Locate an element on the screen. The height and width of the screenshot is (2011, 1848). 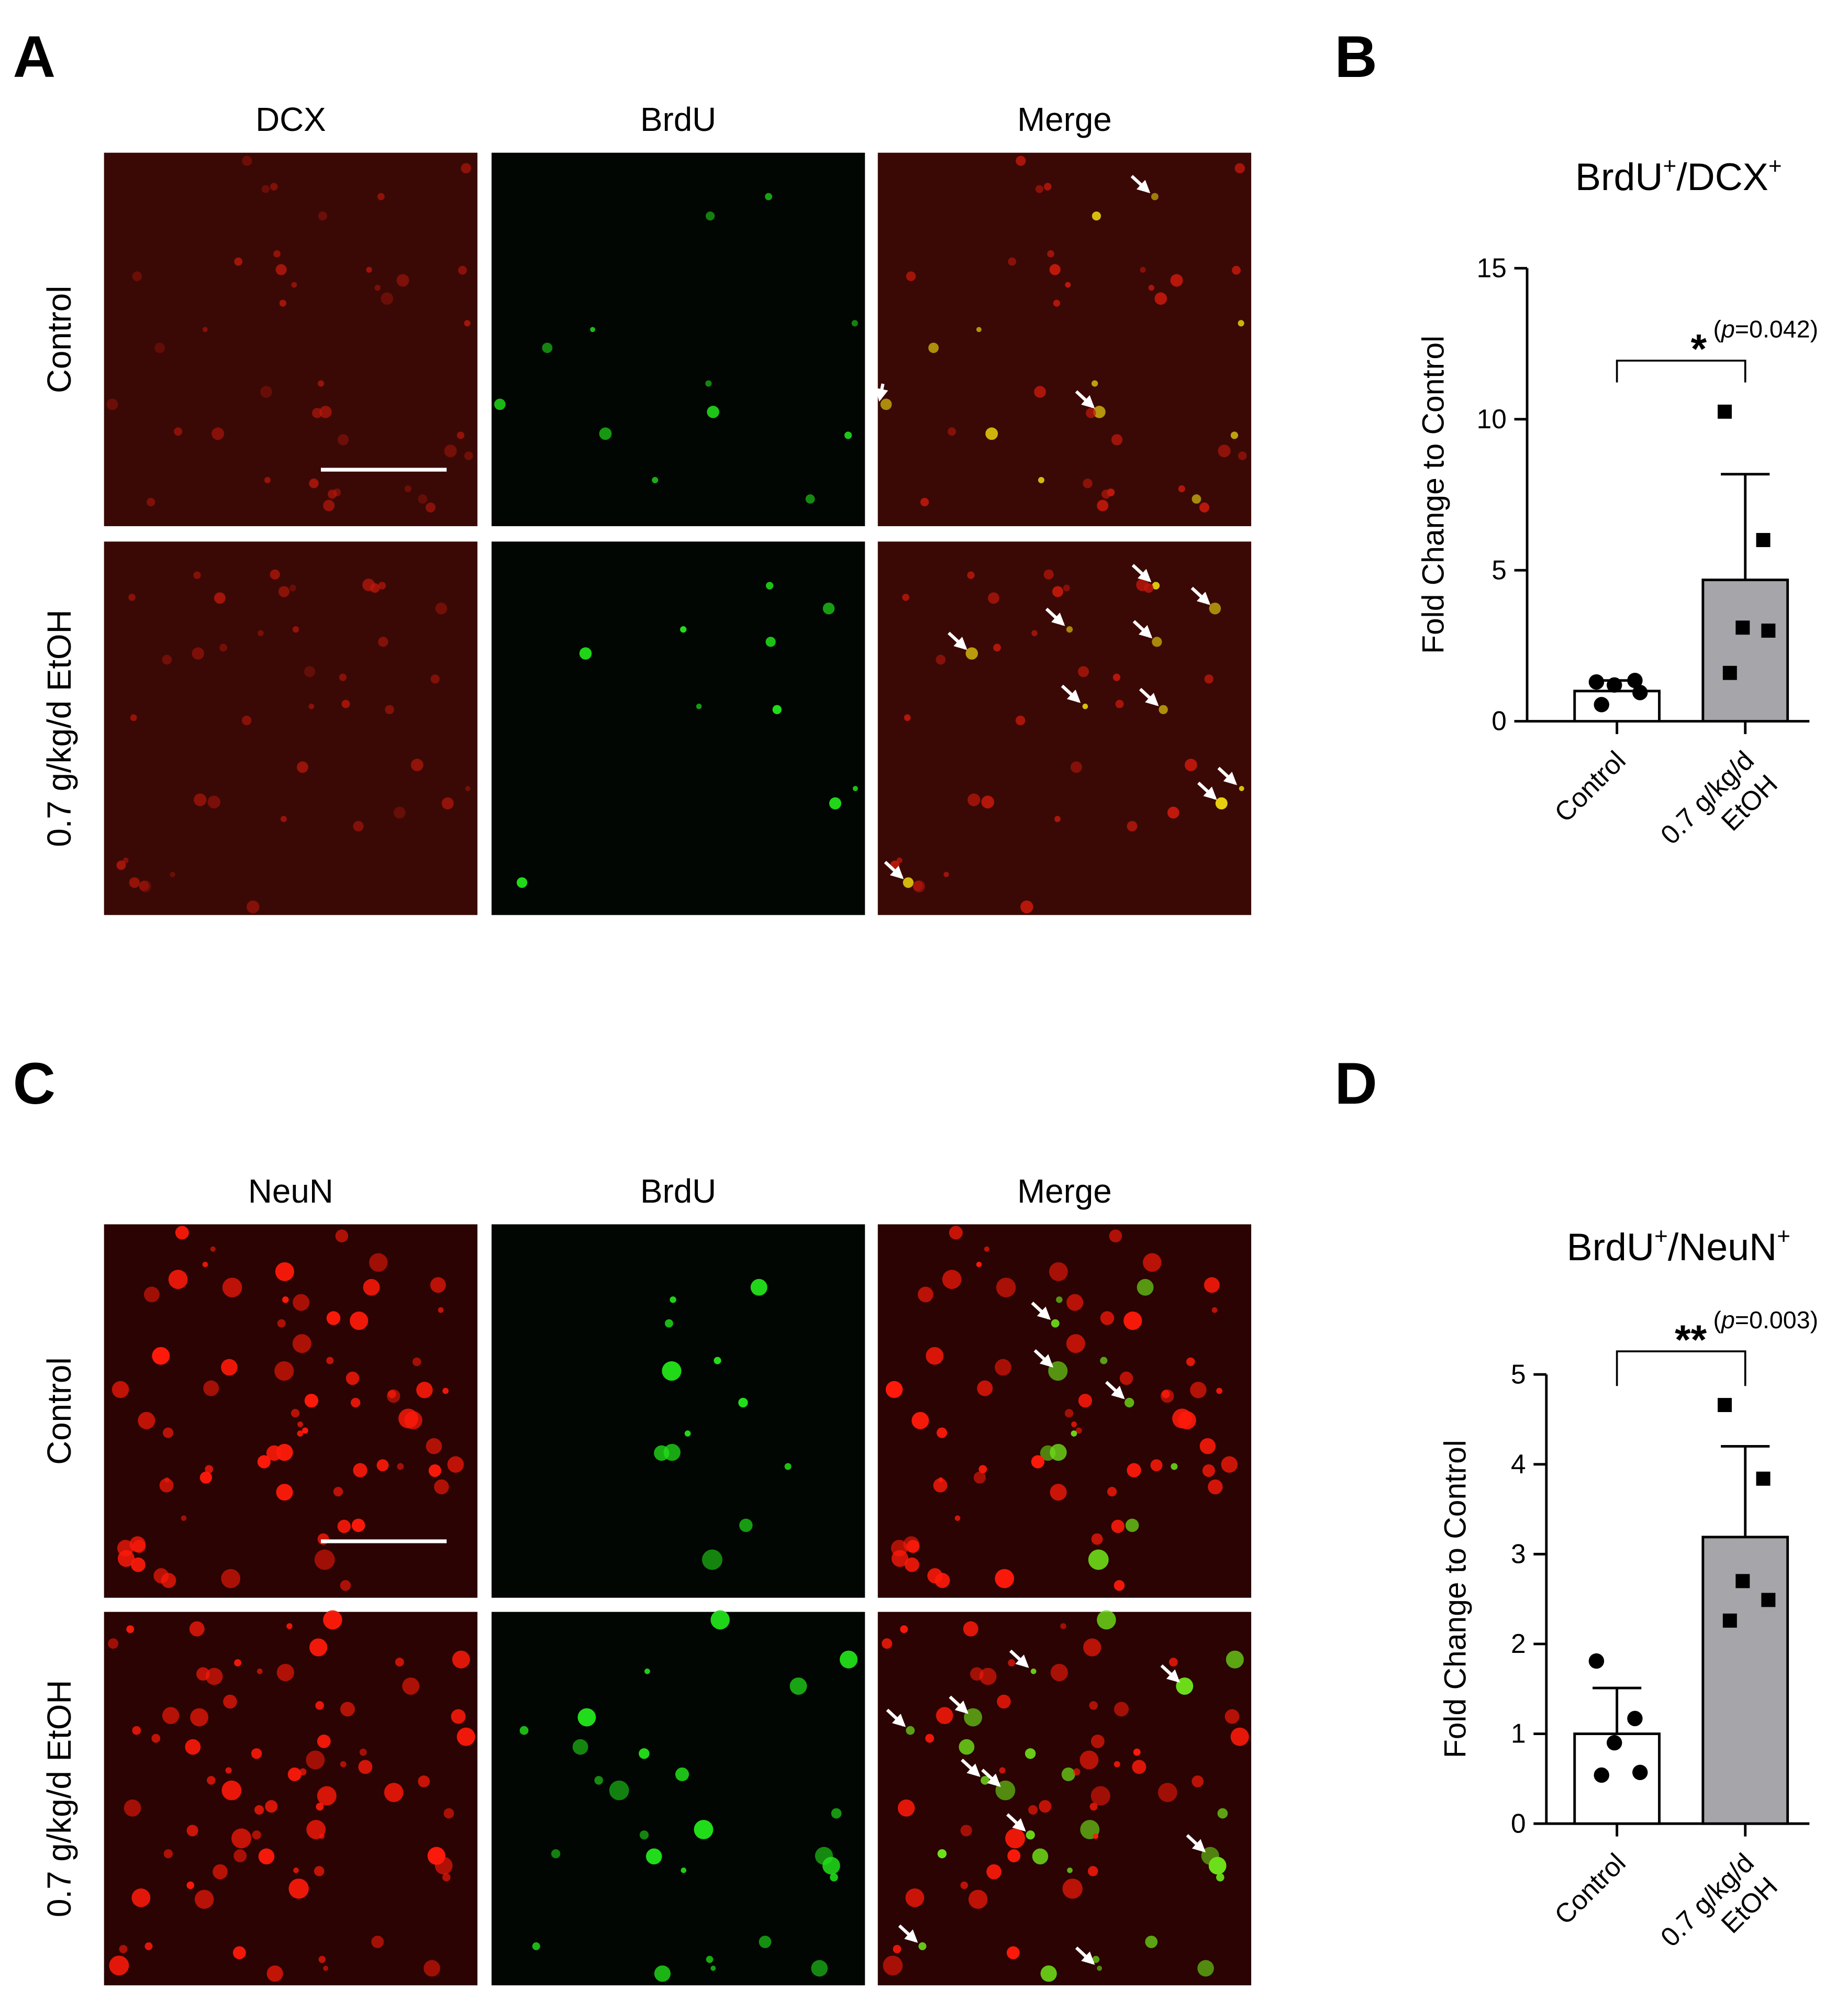
y-tick-label: 0 is located at coordinates (1518, 1823).